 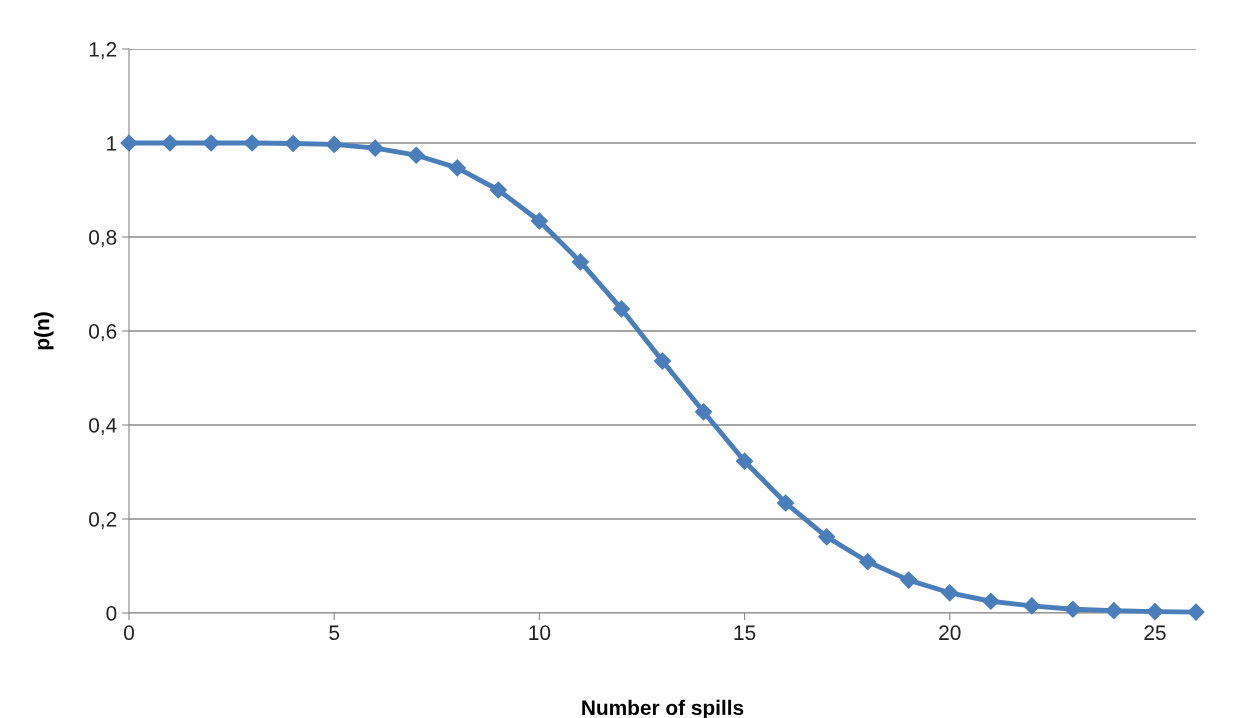 What do you see at coordinates (129, 633) in the screenshot?
I see `x-tick-label: 0` at bounding box center [129, 633].